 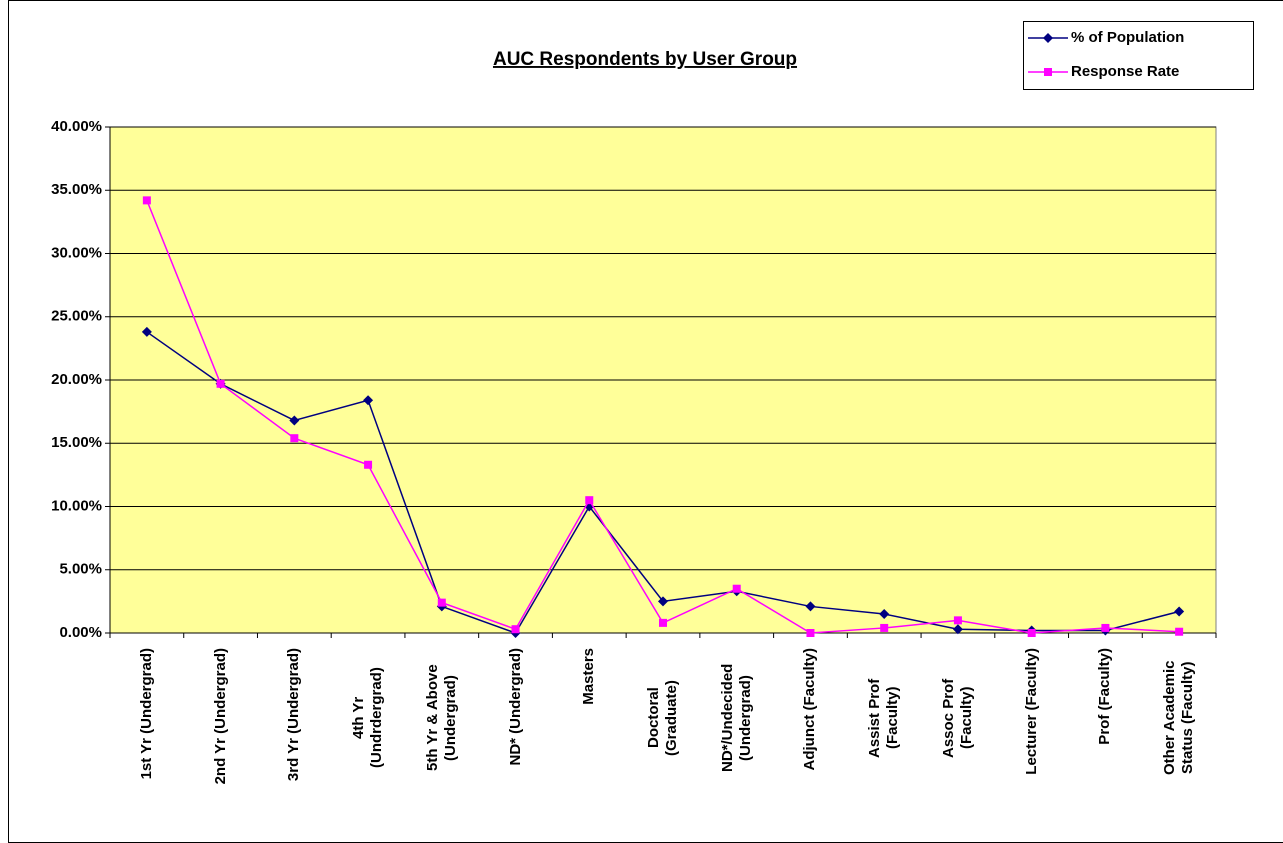 I want to click on y-tick-label: 5.00%, so click(x=80, y=569).